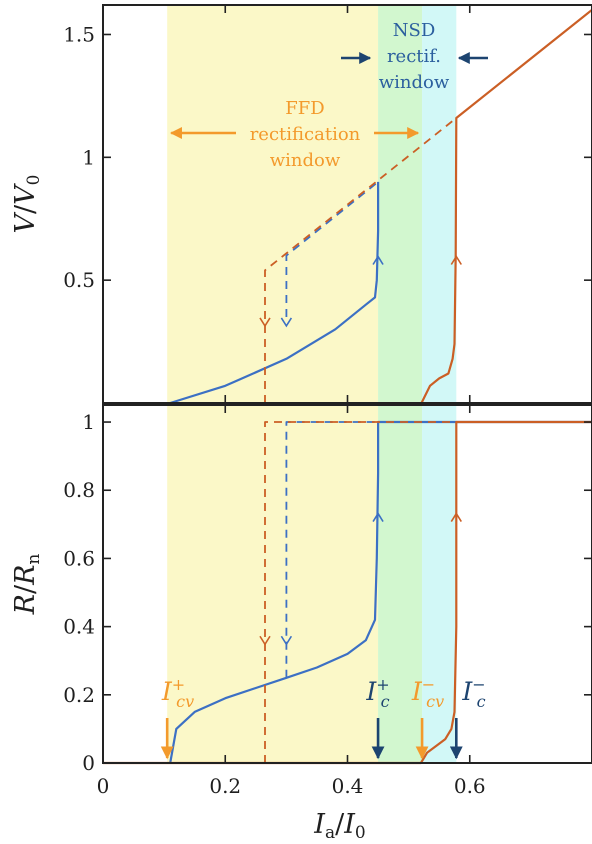 Image resolution: width=592 pixels, height=844 pixels. I want to click on y-tick-label: 0.8, so click(79, 490).